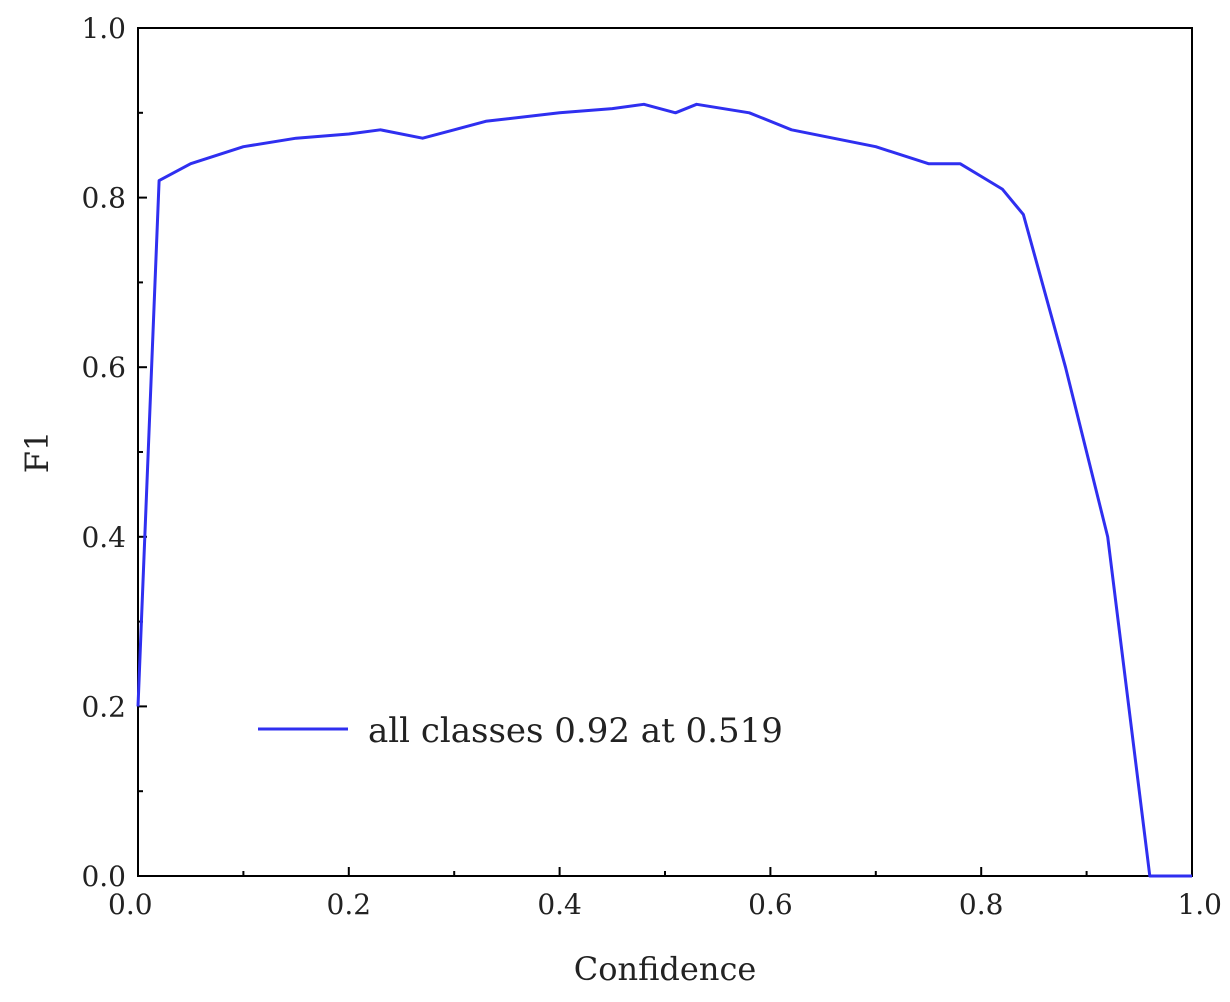  I want to click on y-tick-label: 0.6, so click(103, 367).